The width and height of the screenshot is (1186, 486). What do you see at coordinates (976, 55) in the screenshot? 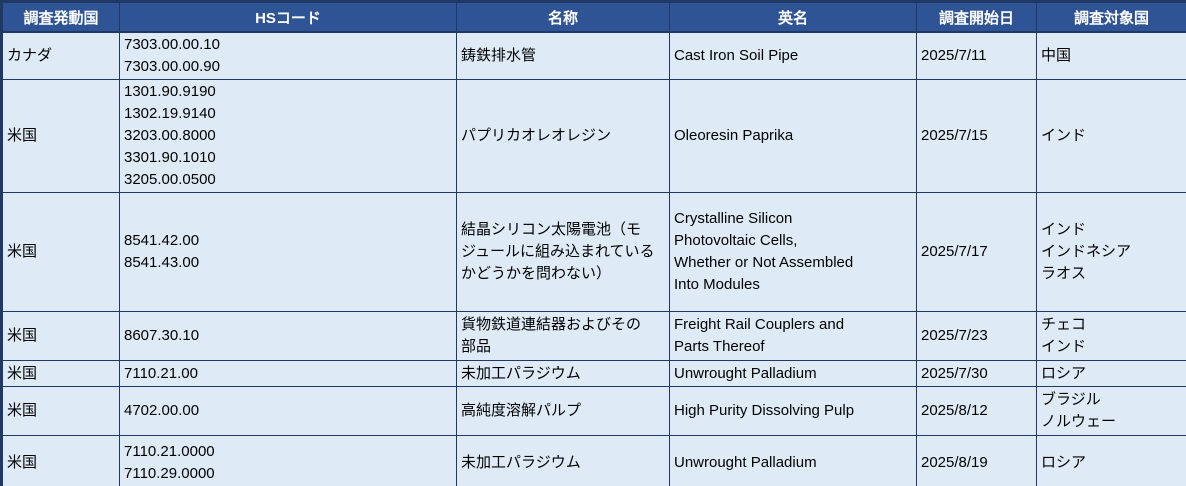
I see `cell-start-date: 2025/7/11` at bounding box center [976, 55].